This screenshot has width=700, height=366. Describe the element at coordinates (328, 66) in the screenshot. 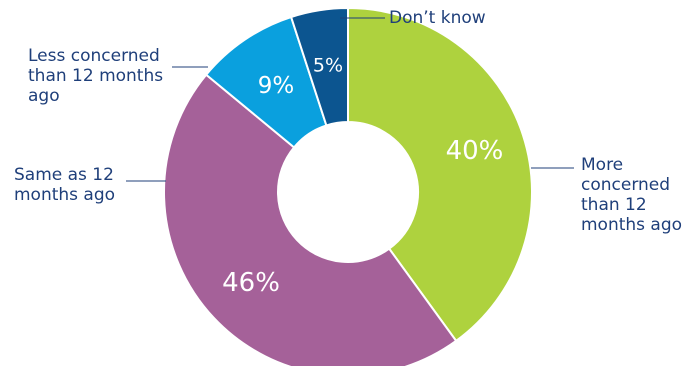

I see `slice-value-label: 5%` at that location.